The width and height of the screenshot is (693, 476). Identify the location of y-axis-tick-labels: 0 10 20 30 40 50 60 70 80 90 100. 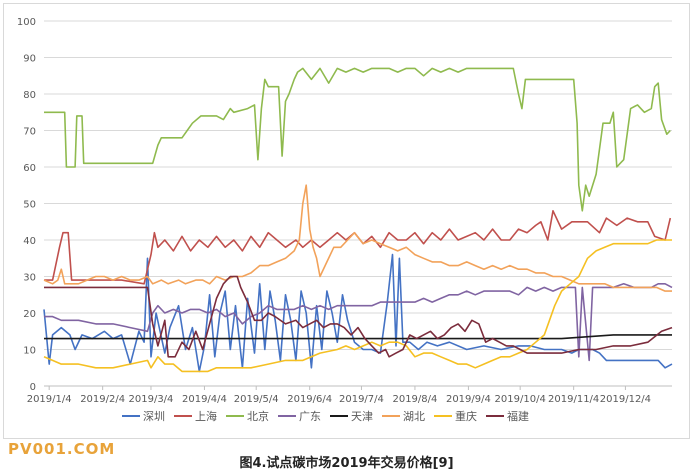
(26, 205).